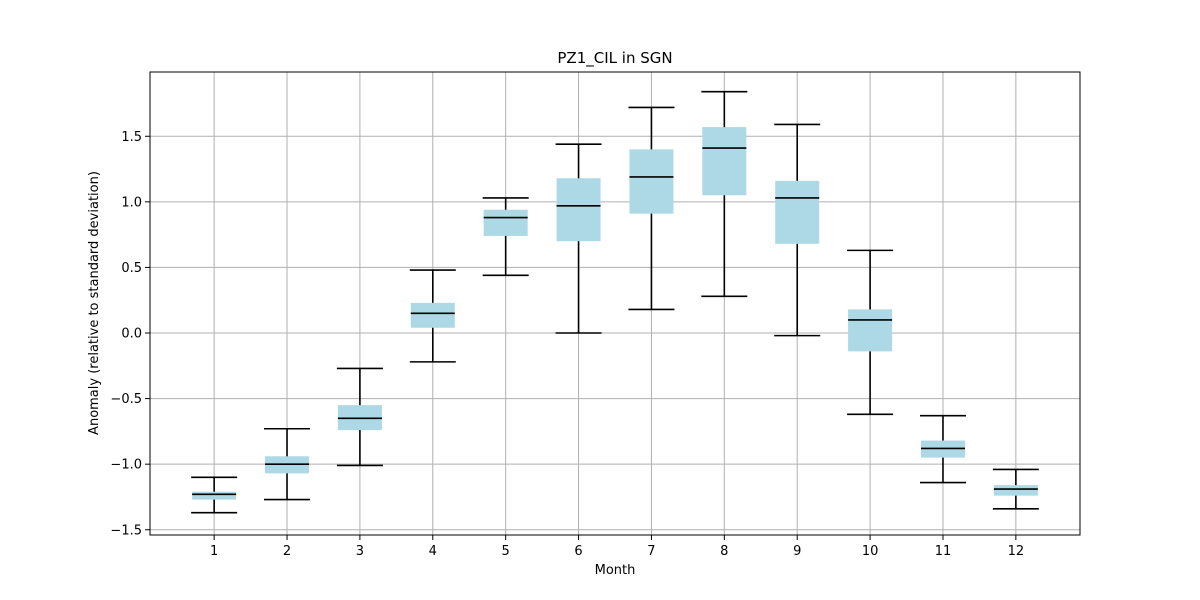  I want to click on x-tick-label: 7, so click(651, 551).